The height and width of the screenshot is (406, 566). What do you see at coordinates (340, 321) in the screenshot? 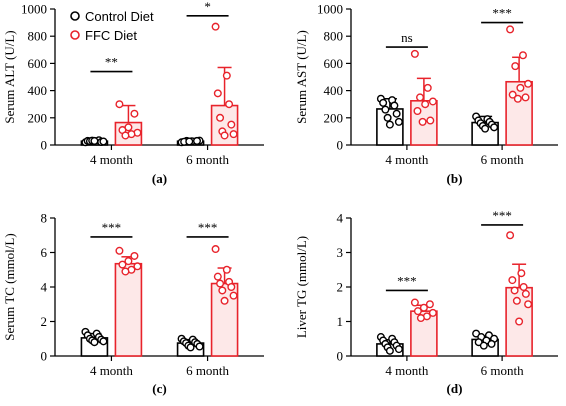
I see `y-tick-label: 1` at bounding box center [340, 321].